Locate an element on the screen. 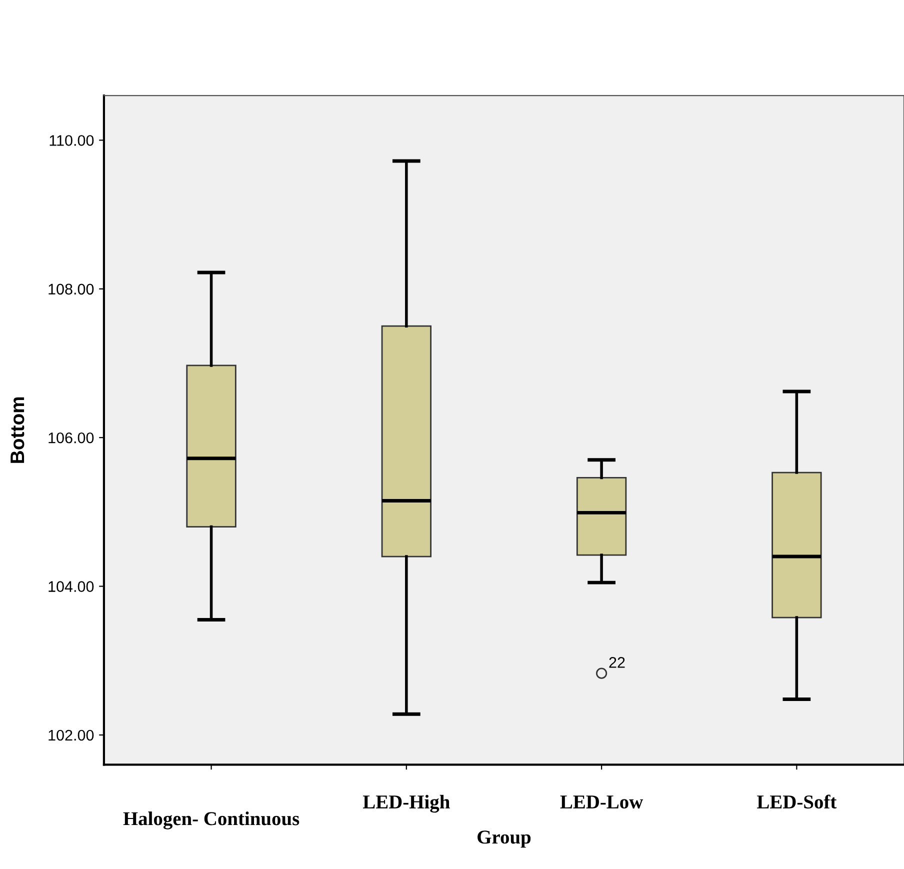  x-tick-label: Halogen- Continuous is located at coordinates (211, 821).